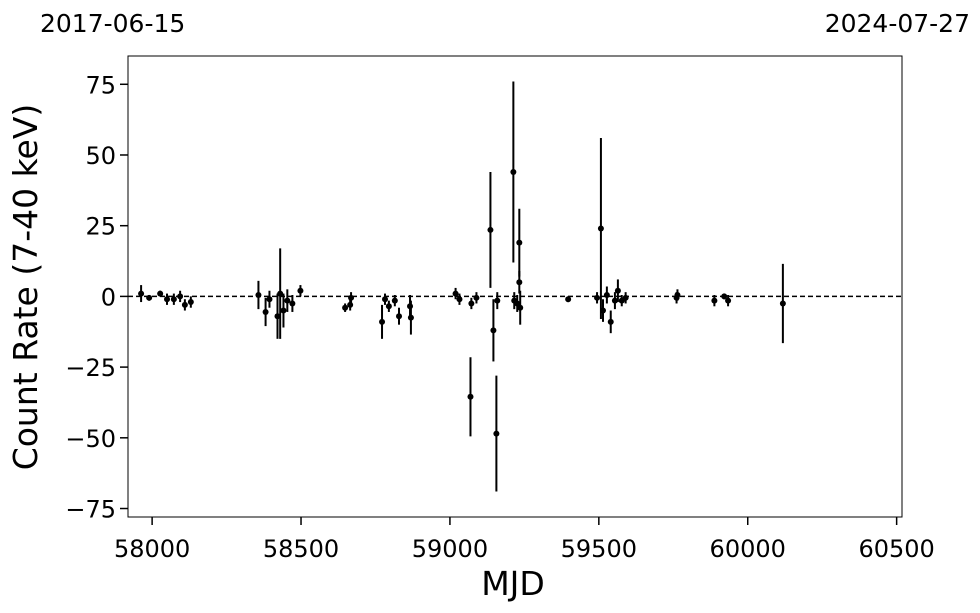  Describe the element at coordinates (100, 85) in the screenshot. I see `y-tick-label: 75` at that location.